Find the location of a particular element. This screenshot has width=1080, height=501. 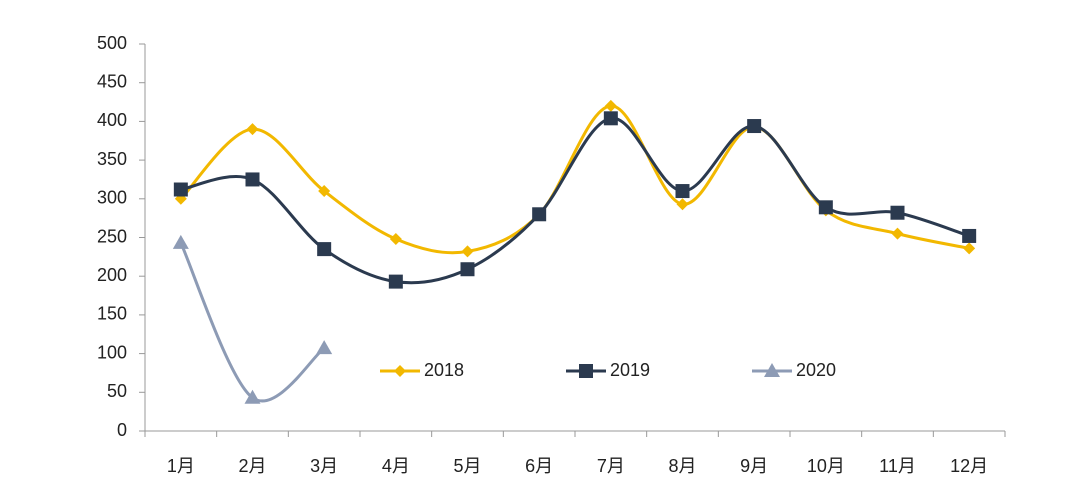

x-tick-label: 5月 is located at coordinates (467, 466).